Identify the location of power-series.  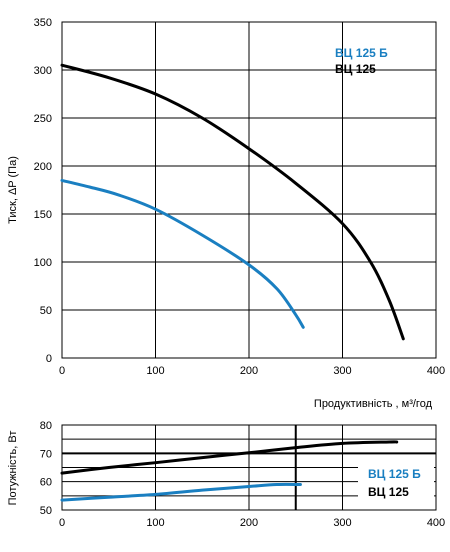
(229, 471).